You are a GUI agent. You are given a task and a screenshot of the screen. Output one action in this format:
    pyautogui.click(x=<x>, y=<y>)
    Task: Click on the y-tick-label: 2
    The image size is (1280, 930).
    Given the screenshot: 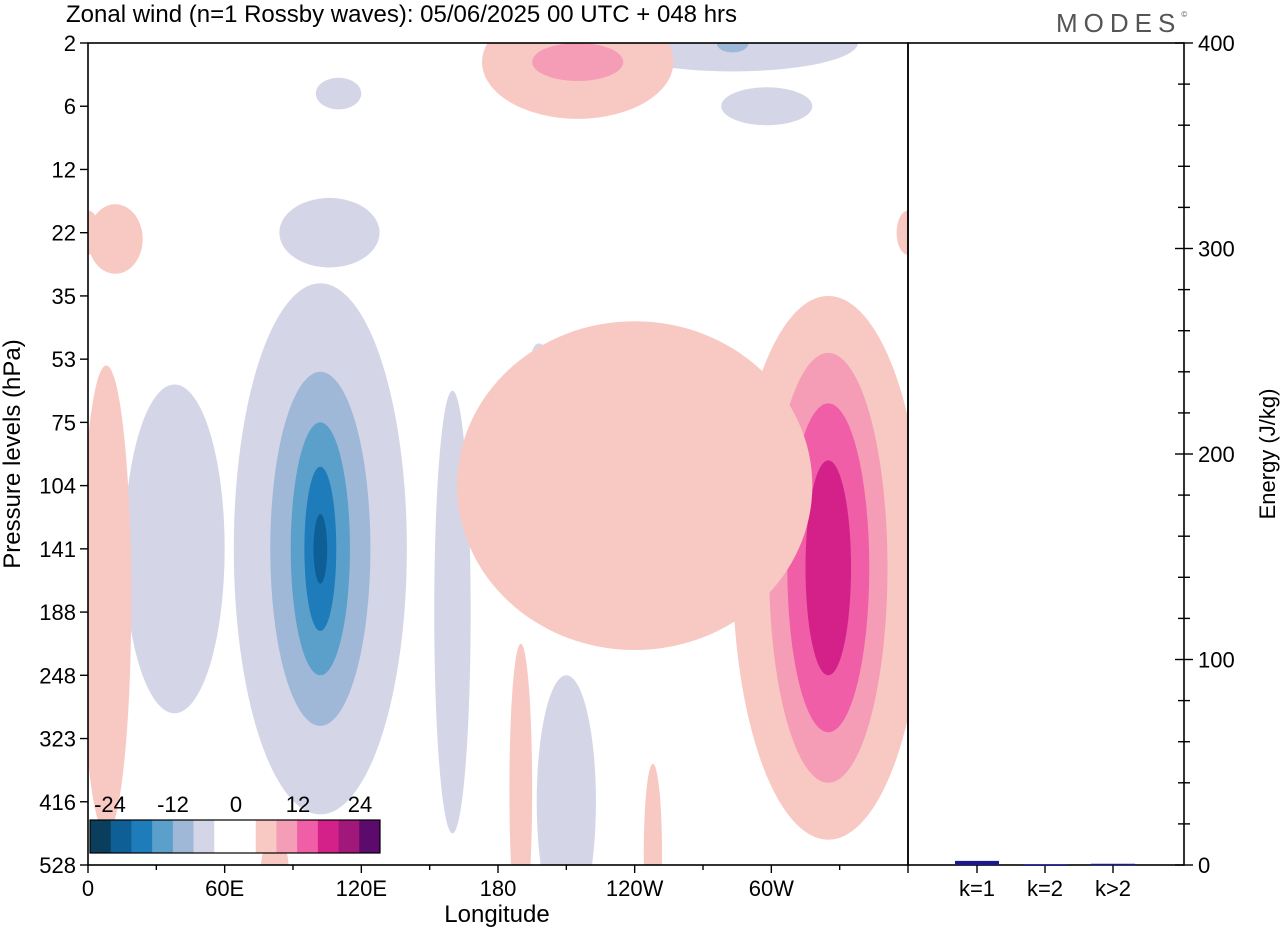 What is the action you would take?
    pyautogui.click(x=70, y=43)
    